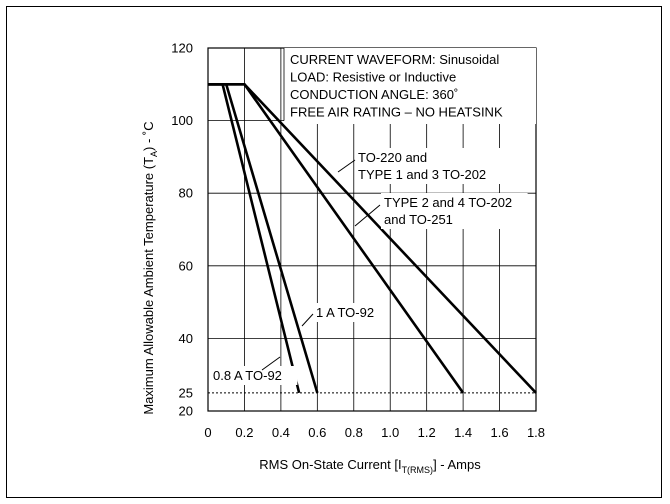 This screenshot has height=504, width=670. Describe the element at coordinates (392, 157) in the screenshot. I see `series-label: TO-220 and` at that location.